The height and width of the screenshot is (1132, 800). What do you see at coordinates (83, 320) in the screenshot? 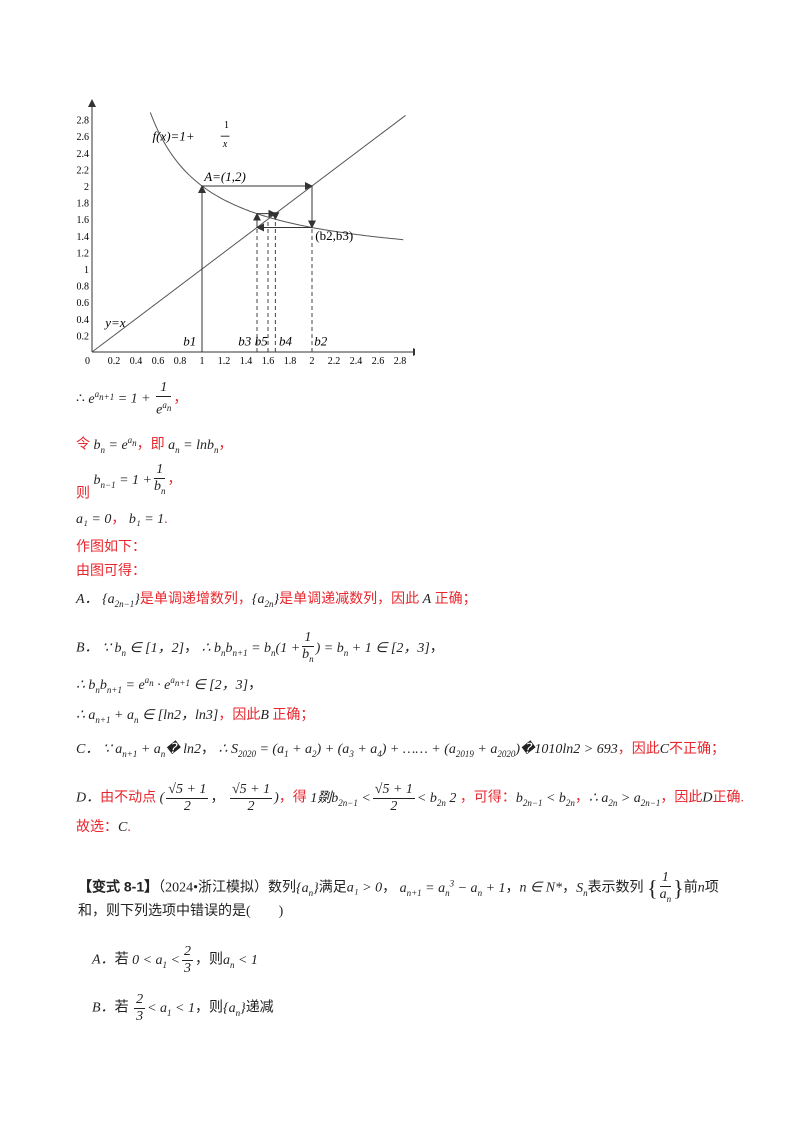
I see `y-tick-label: 0.4` at bounding box center [83, 320].